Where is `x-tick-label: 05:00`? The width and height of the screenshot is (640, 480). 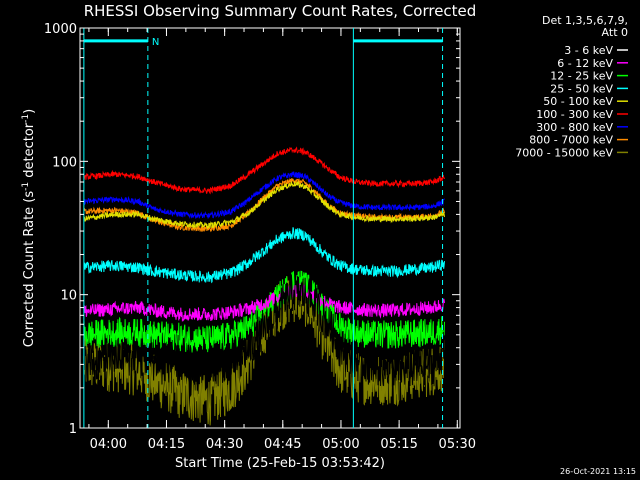
x-tick-label: 05:00 is located at coordinates (340, 444).